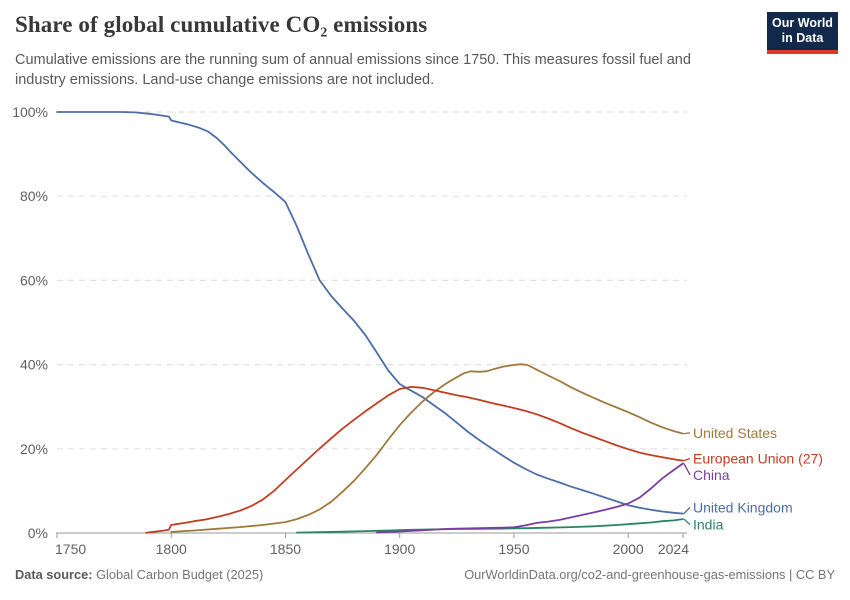 The image size is (850, 600). Describe the element at coordinates (708, 525) in the screenshot. I see `series-label-india: India` at that location.